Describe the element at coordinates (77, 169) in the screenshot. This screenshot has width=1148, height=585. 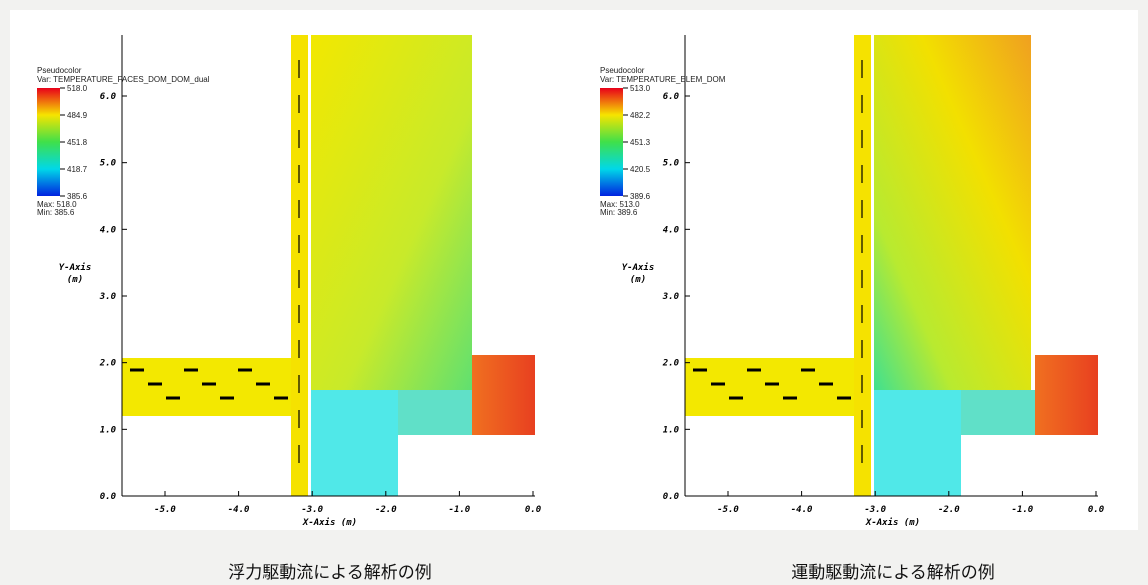
I see `colorbar-label: 418.7` at that location.